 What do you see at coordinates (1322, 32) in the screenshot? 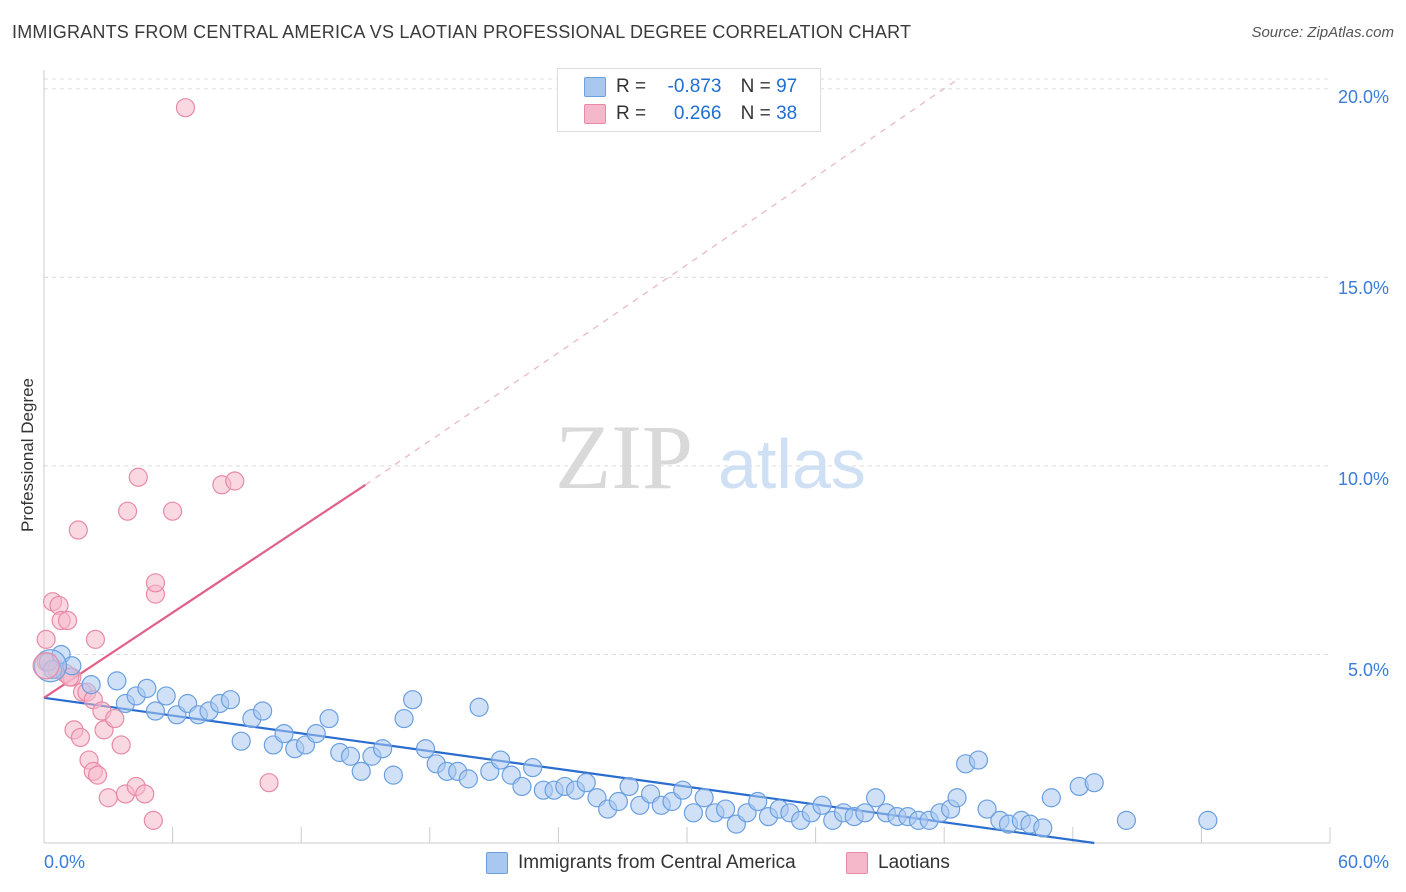
I see `chart-source: Source: ZipAtlas.com` at bounding box center [1322, 32].